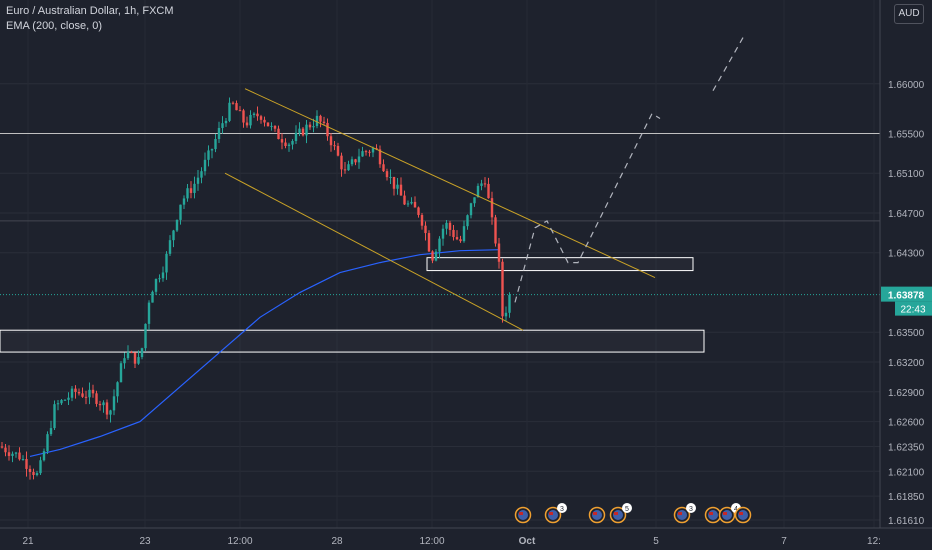 Image resolution: width=932 pixels, height=550 pixels. Describe the element at coordinates (736, 509) in the screenshot. I see `event-count-label: 4` at that location.